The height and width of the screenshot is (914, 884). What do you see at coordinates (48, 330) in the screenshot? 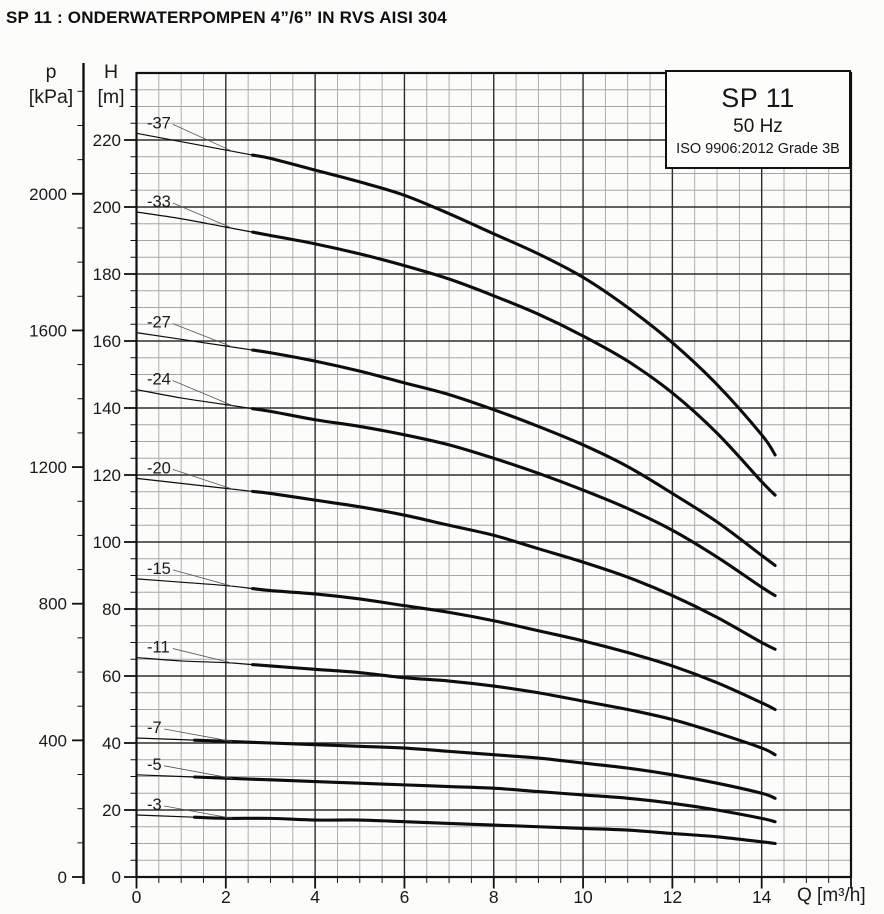
I see `pressure-tick-label: 1600` at bounding box center [48, 330].